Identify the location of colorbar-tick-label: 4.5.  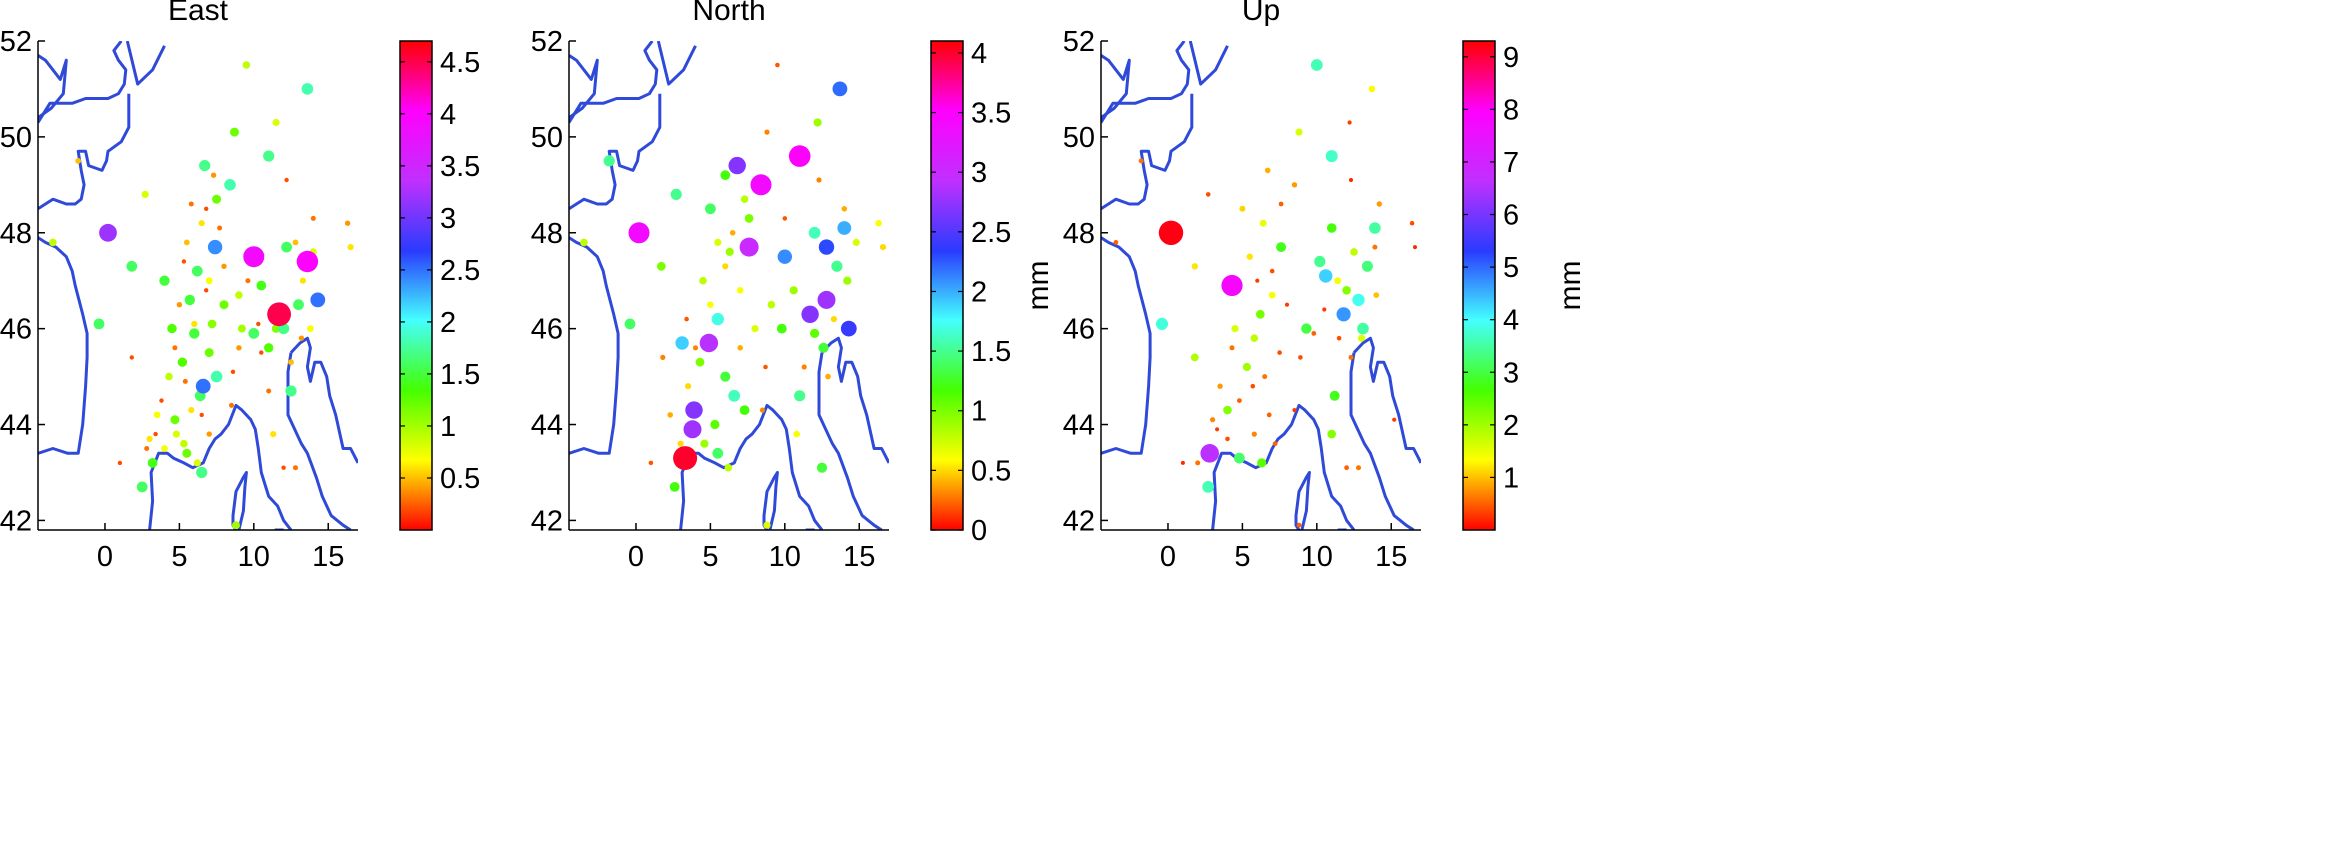
(460, 63).